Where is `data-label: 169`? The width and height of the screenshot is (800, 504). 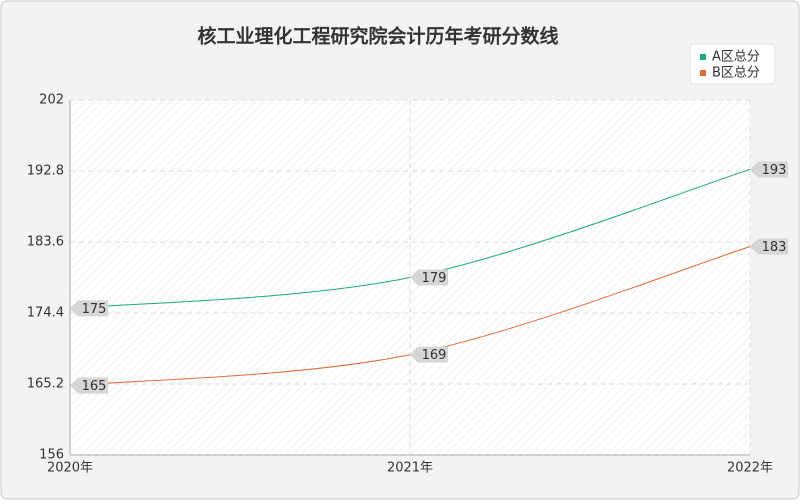 data-label: 169 is located at coordinates (434, 355).